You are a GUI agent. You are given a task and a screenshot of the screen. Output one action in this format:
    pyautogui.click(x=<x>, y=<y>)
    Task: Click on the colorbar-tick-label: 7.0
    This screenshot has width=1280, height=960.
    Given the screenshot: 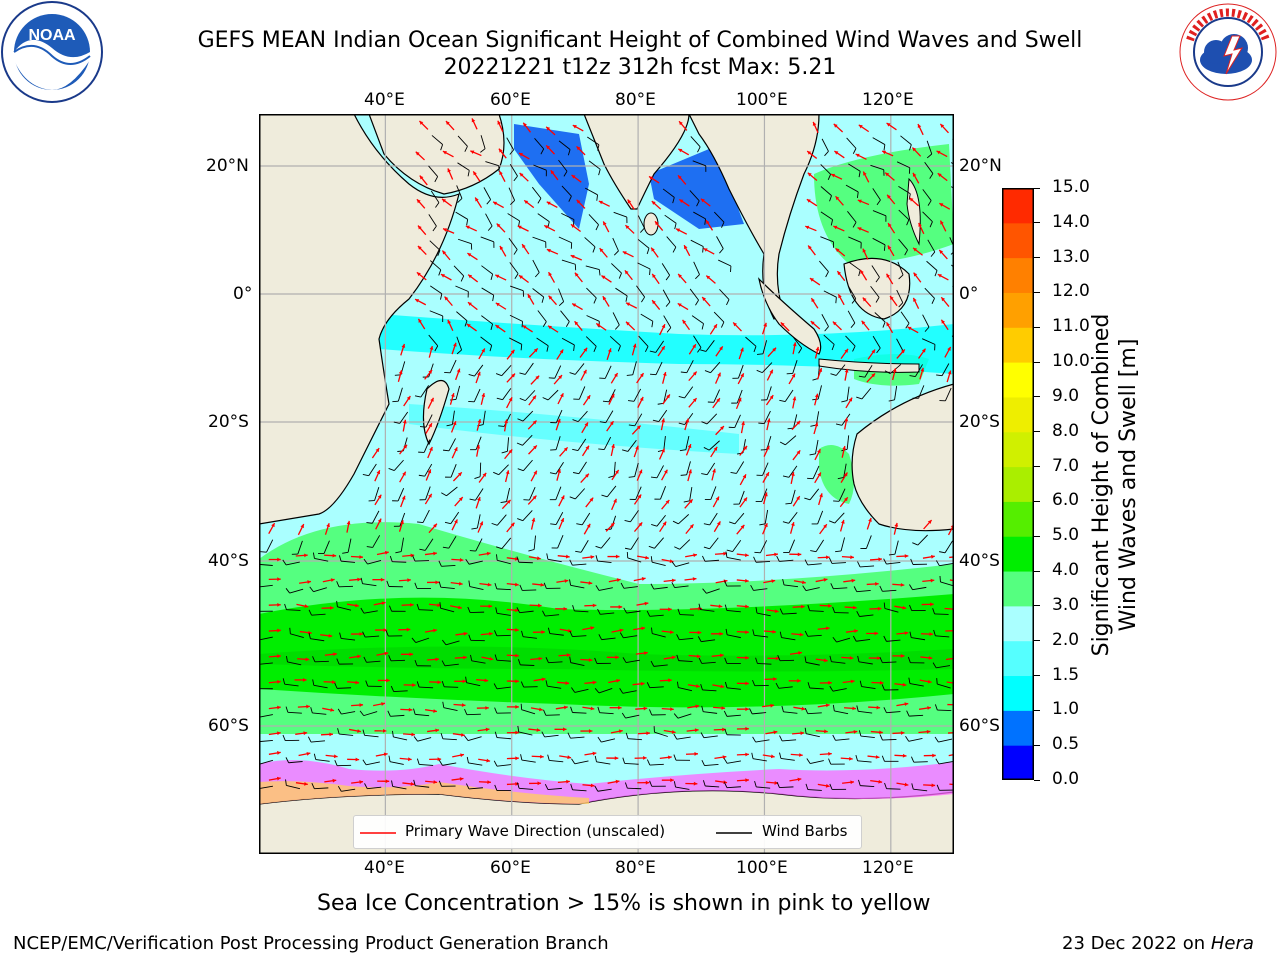 What is the action you would take?
    pyautogui.click(x=1066, y=465)
    